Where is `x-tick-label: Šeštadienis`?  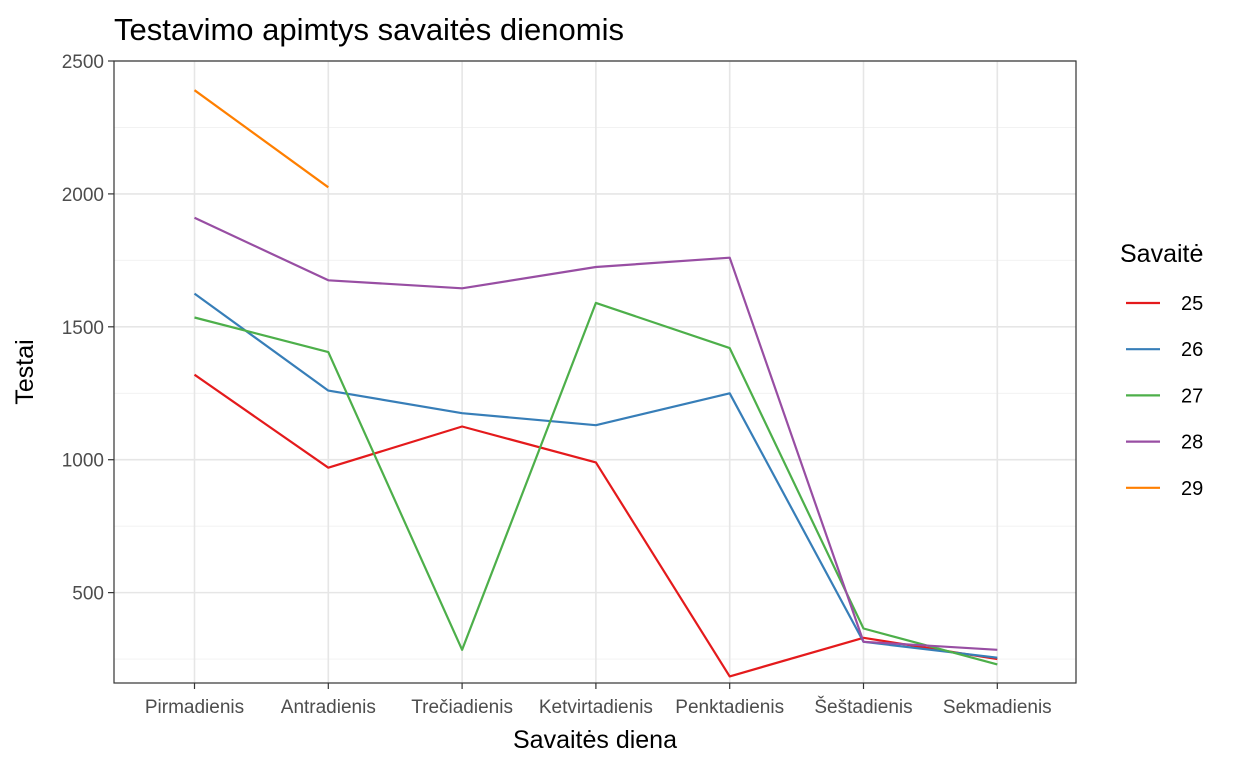 x-tick-label: Šeštadienis is located at coordinates (863, 707).